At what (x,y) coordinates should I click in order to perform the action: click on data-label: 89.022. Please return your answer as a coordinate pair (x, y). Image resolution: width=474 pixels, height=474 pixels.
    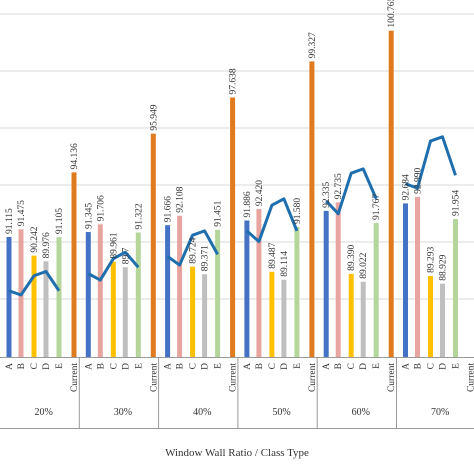
    Looking at the image, I should click on (364, 265).